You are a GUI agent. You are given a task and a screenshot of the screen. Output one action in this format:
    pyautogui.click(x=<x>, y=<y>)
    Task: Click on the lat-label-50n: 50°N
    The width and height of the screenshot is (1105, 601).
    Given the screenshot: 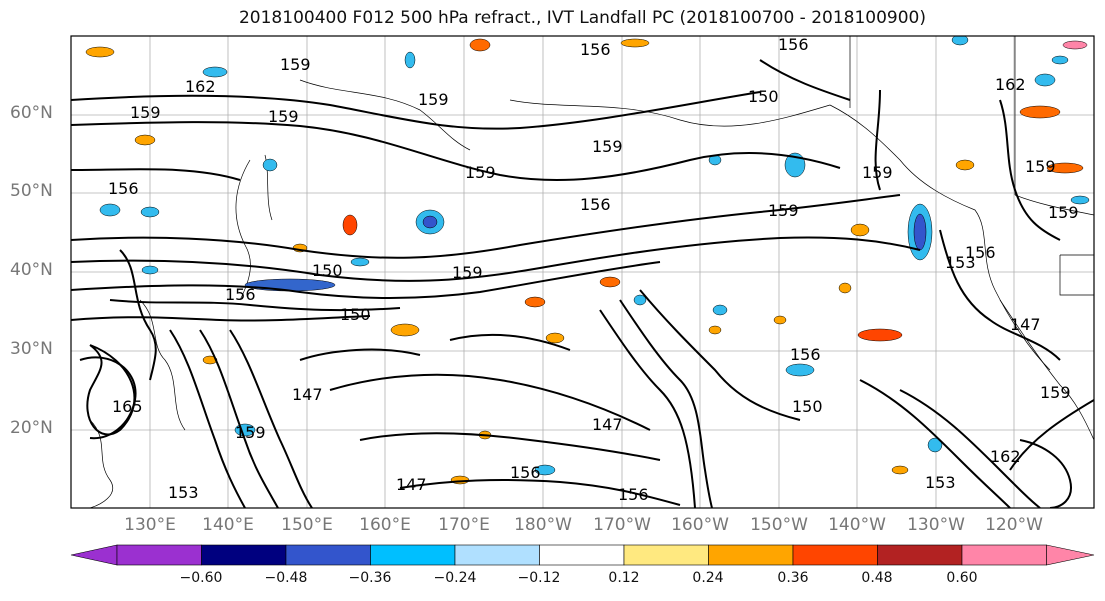 What is the action you would take?
    pyautogui.click(x=31, y=191)
    